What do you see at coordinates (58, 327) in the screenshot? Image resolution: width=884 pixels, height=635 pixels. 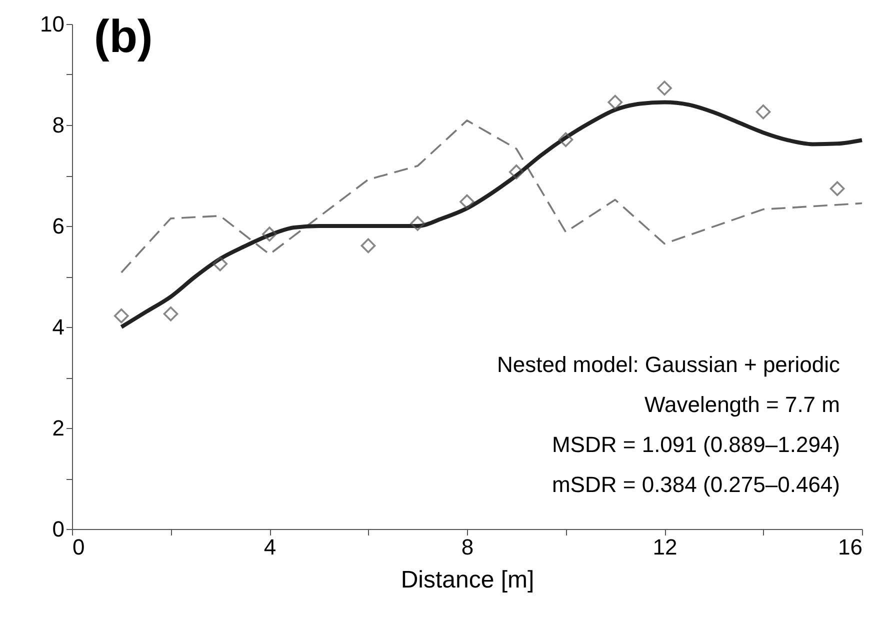 I see `y-tick-label: 4` at bounding box center [58, 327].